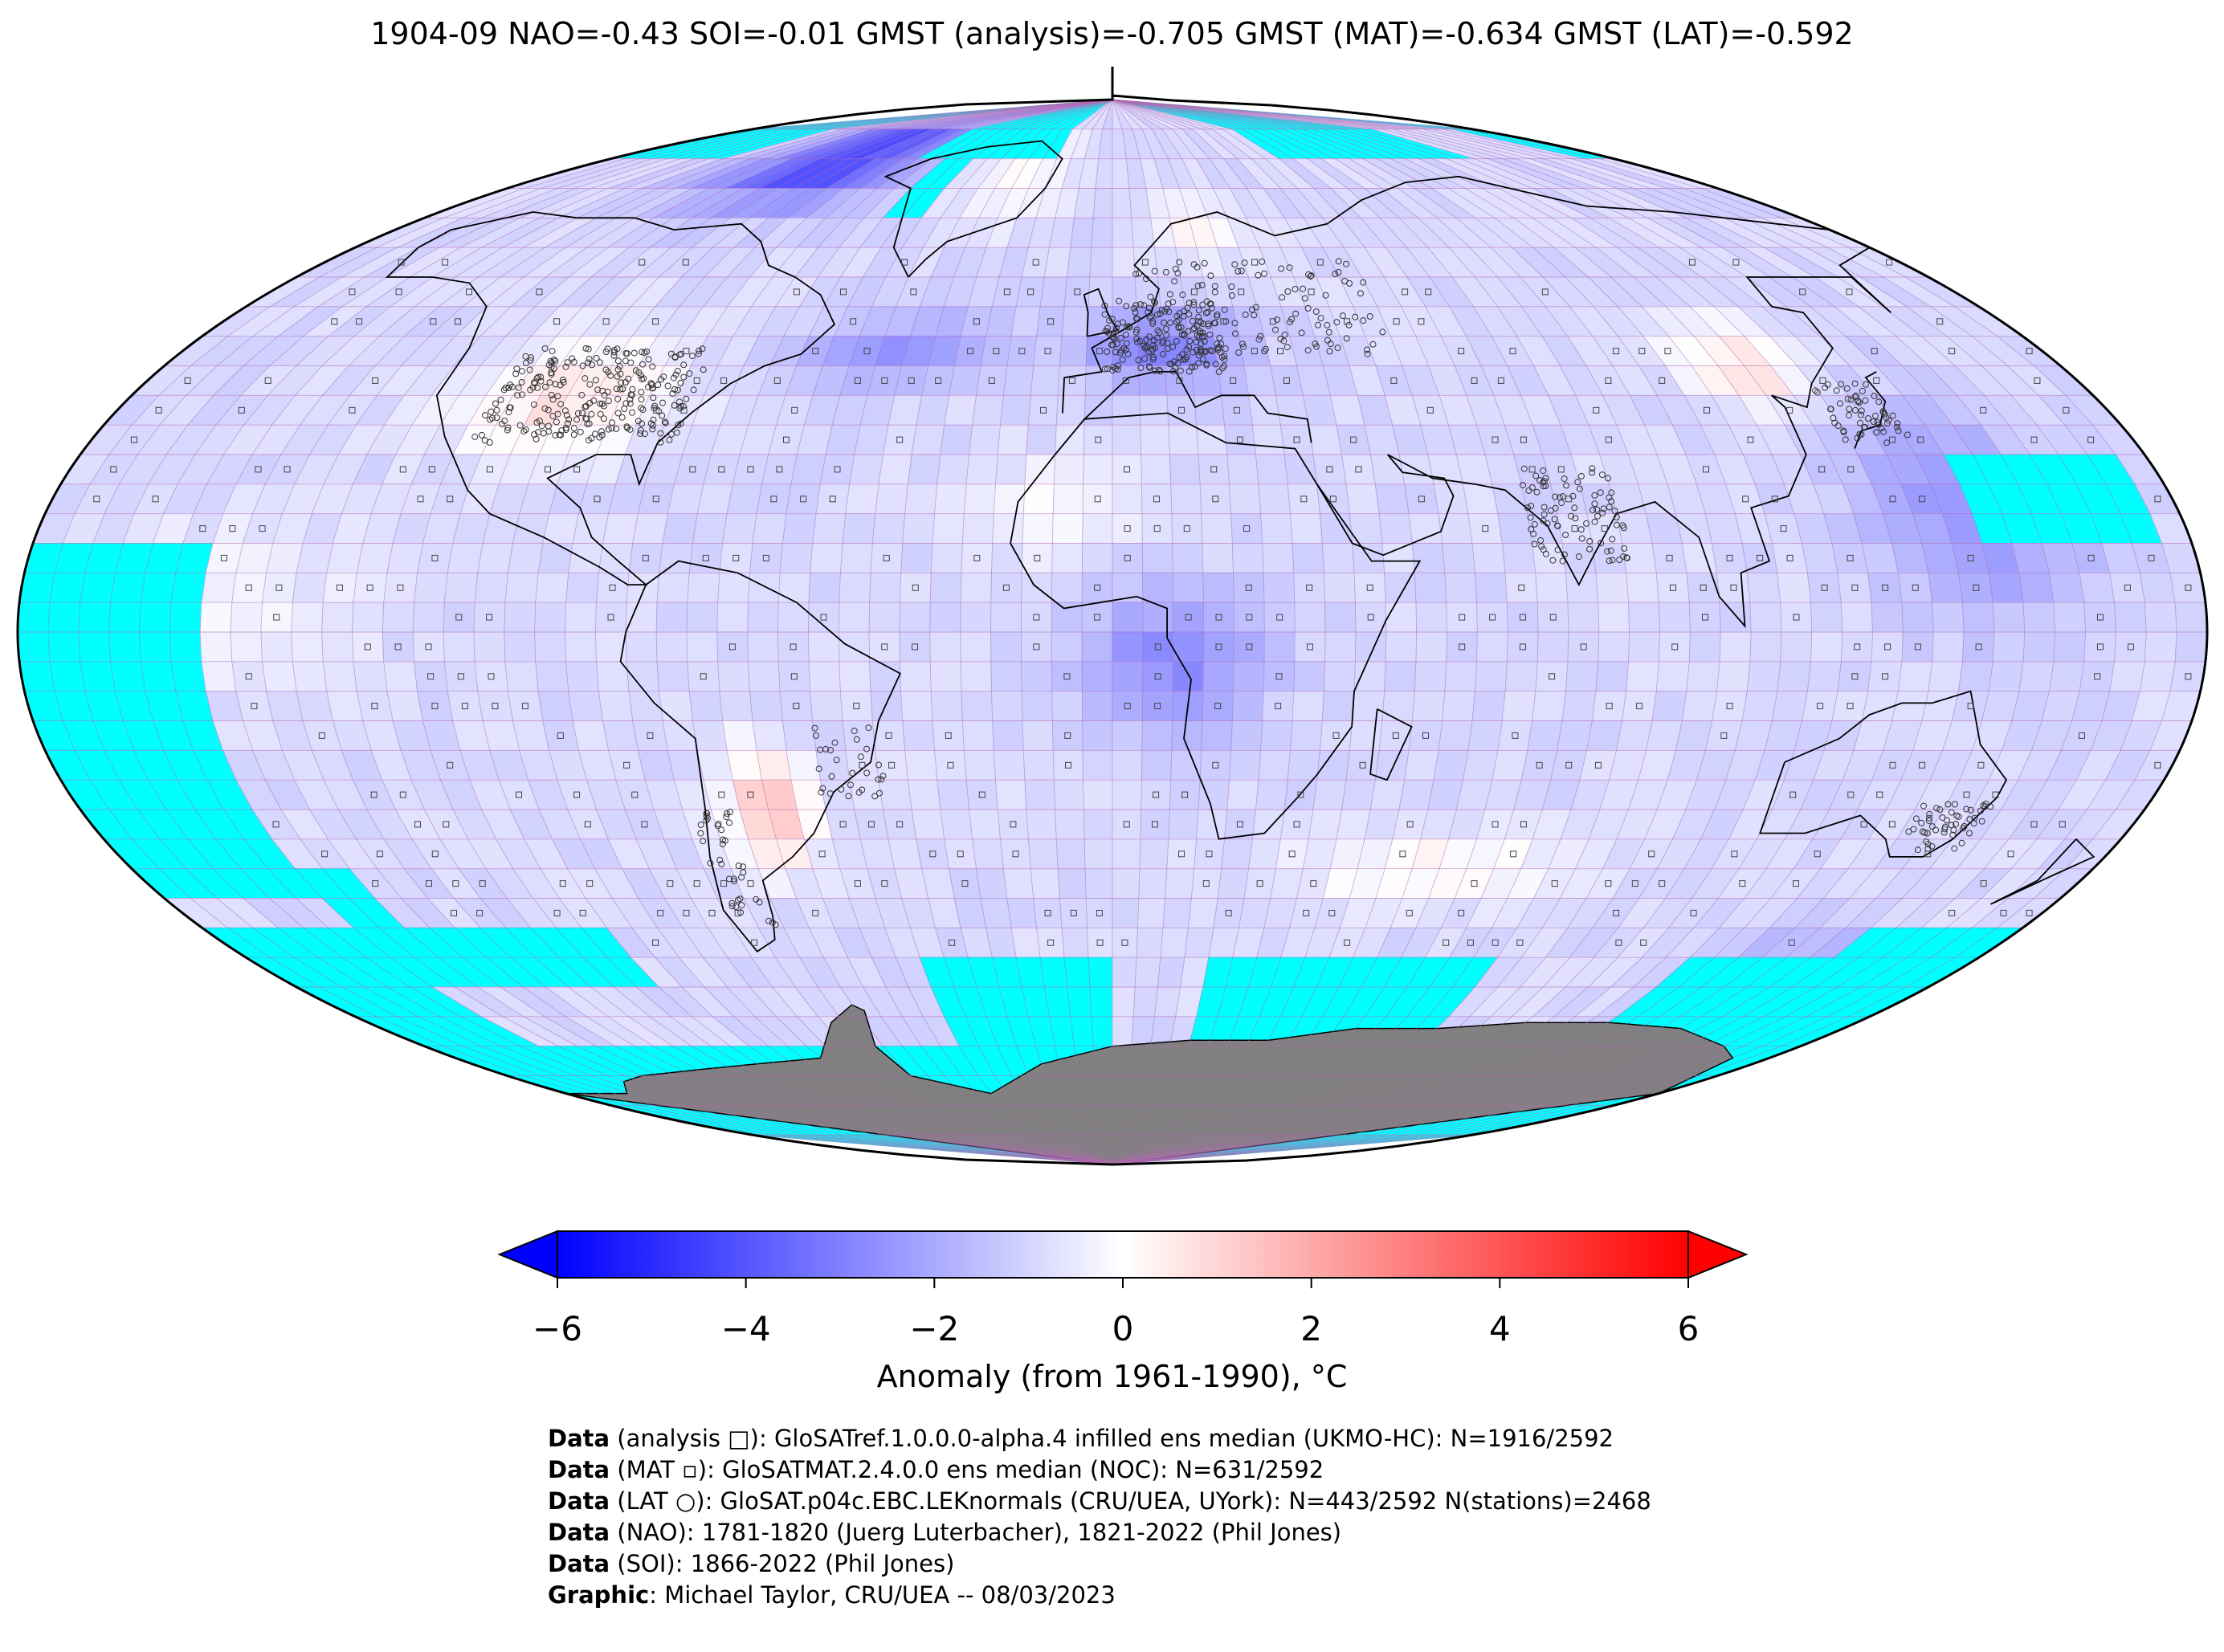 This screenshot has height=1652, width=2224. Describe the element at coordinates (1499, 1328) in the screenshot. I see `colorbar-tick-label: 4` at that location.